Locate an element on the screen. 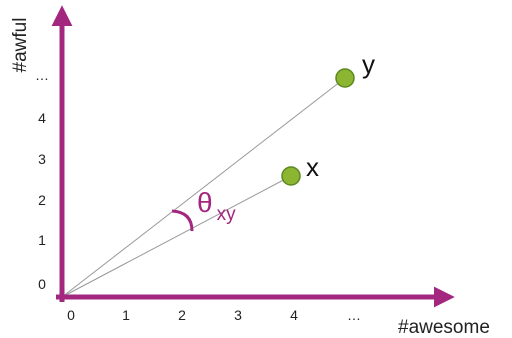  point-y is located at coordinates (345, 78).